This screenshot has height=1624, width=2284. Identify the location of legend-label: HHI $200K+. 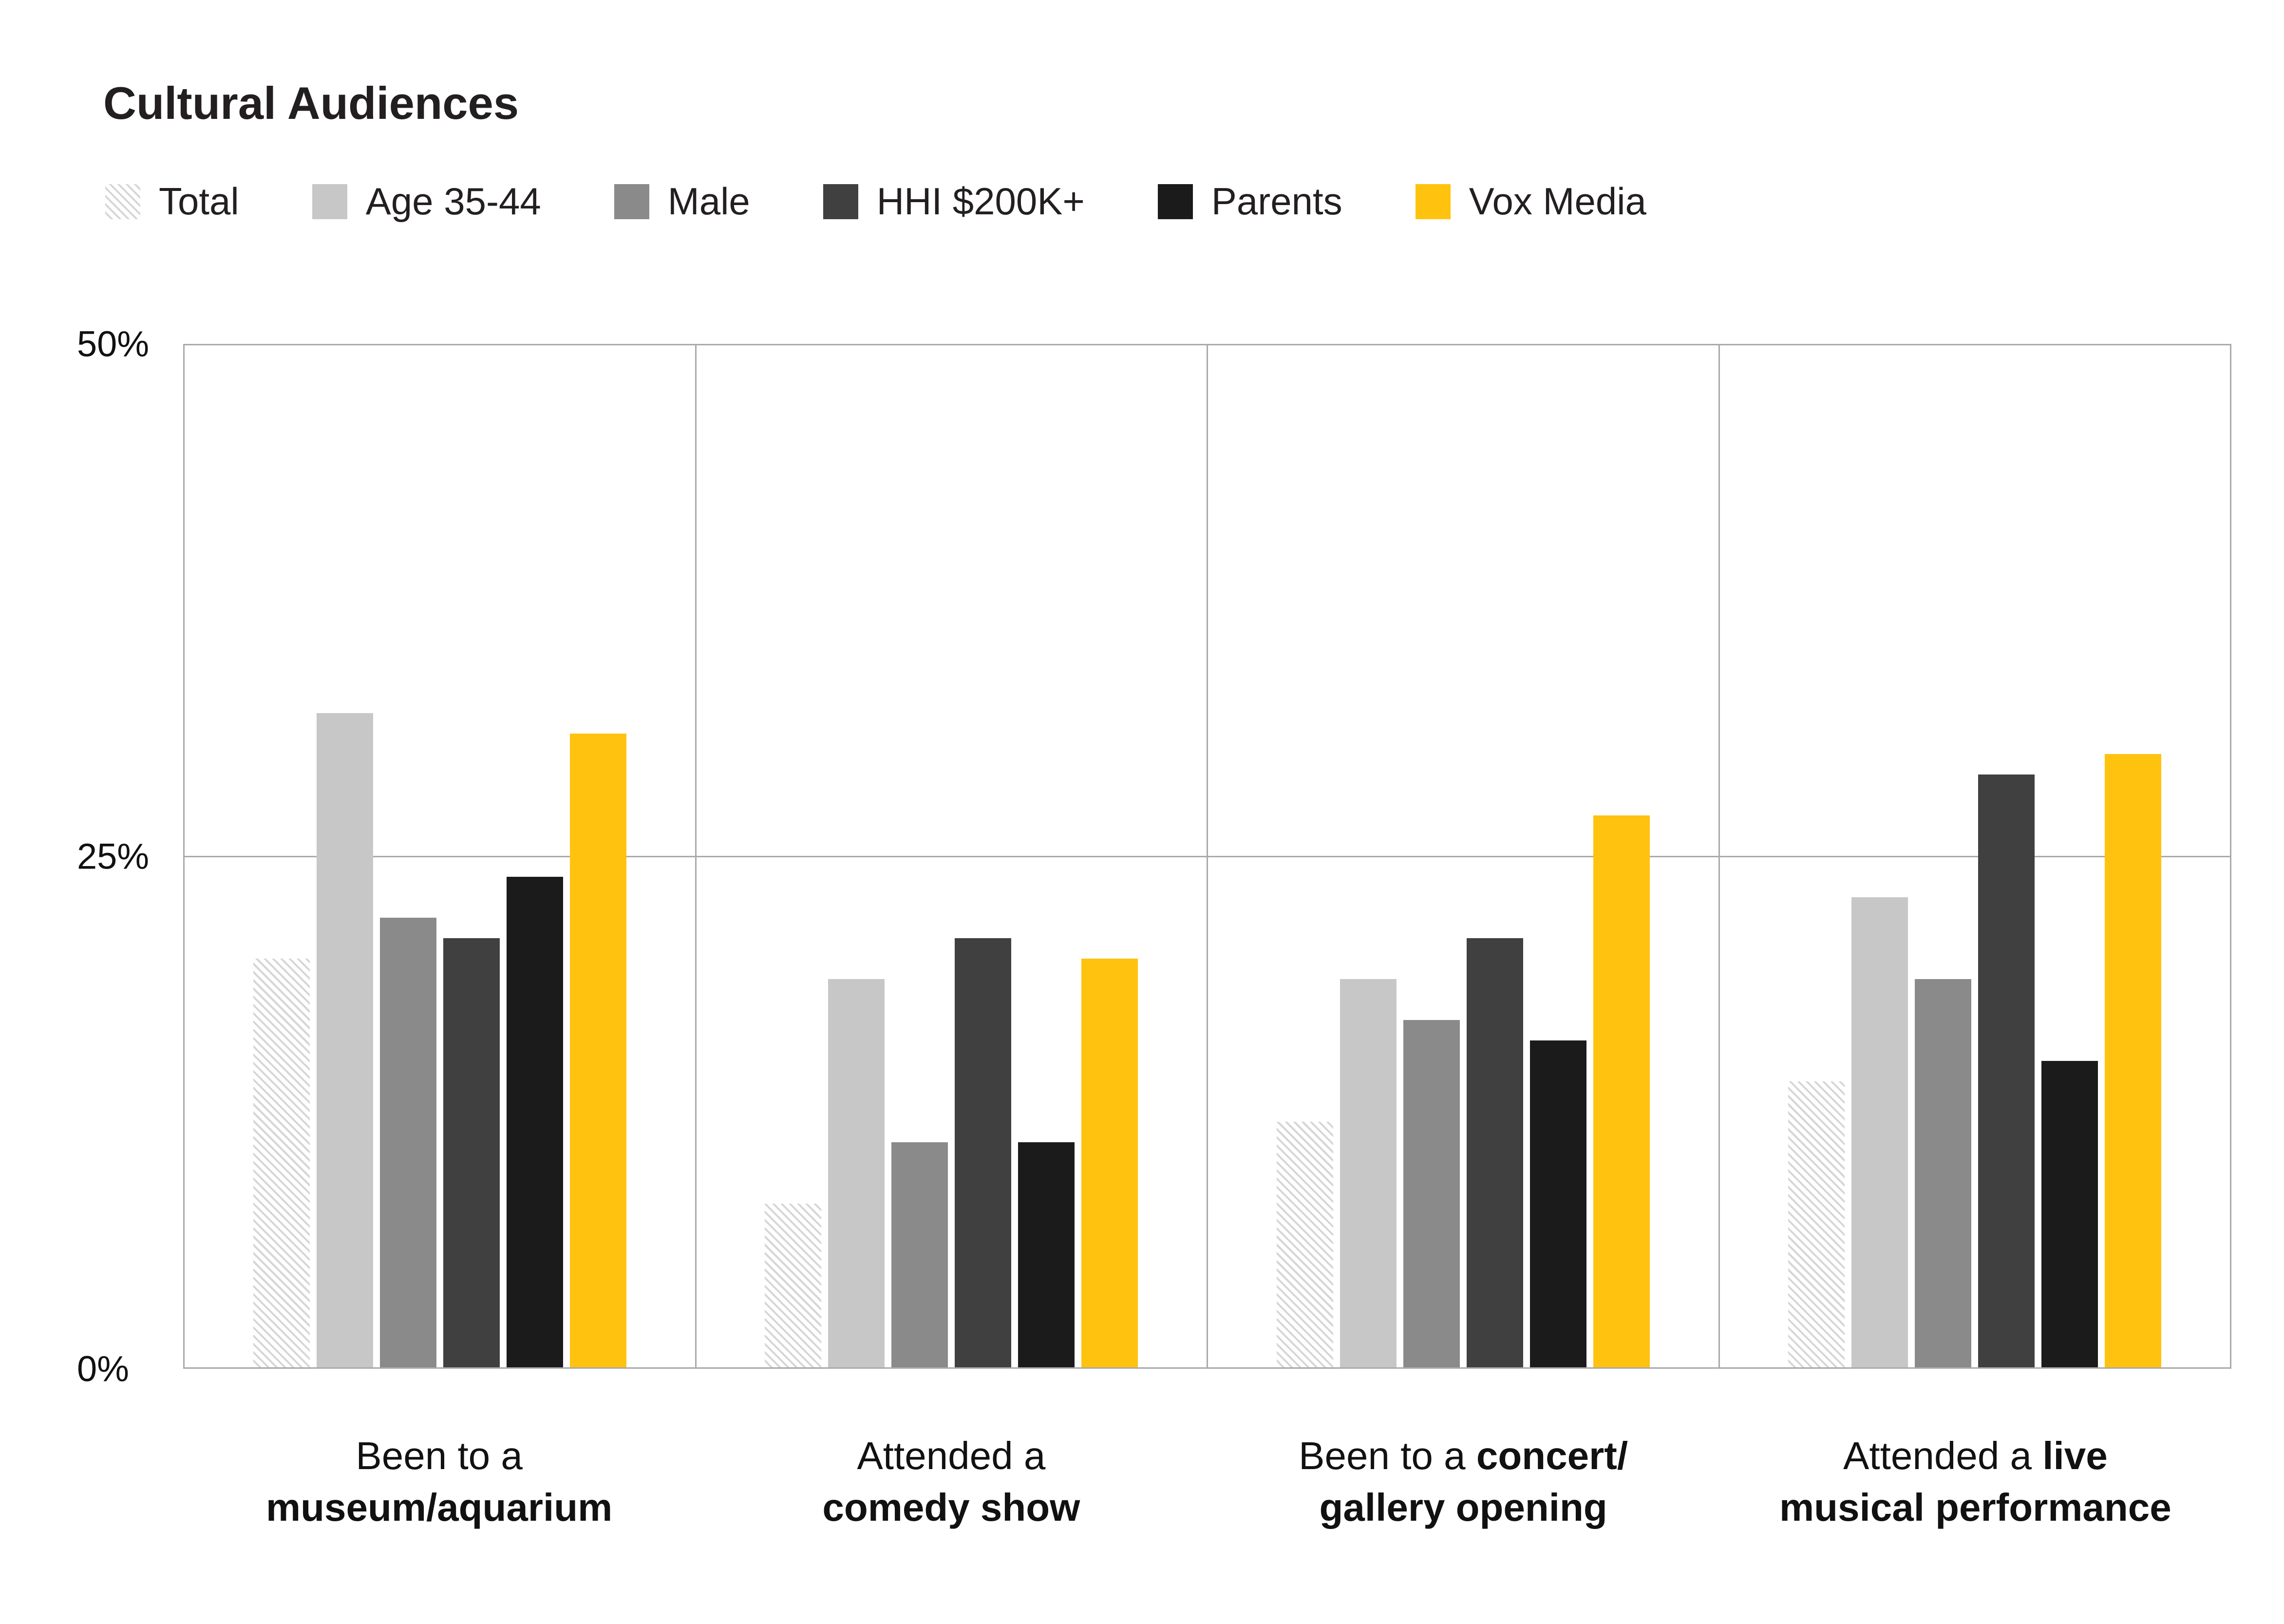
(981, 201).